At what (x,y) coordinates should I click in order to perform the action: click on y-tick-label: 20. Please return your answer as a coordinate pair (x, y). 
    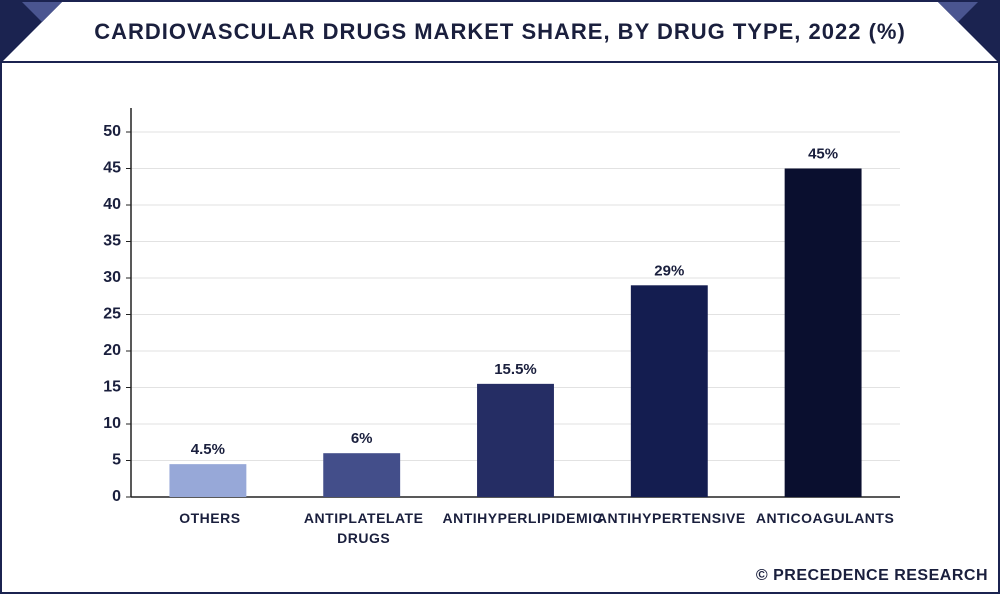
    Looking at the image, I should click on (112, 350).